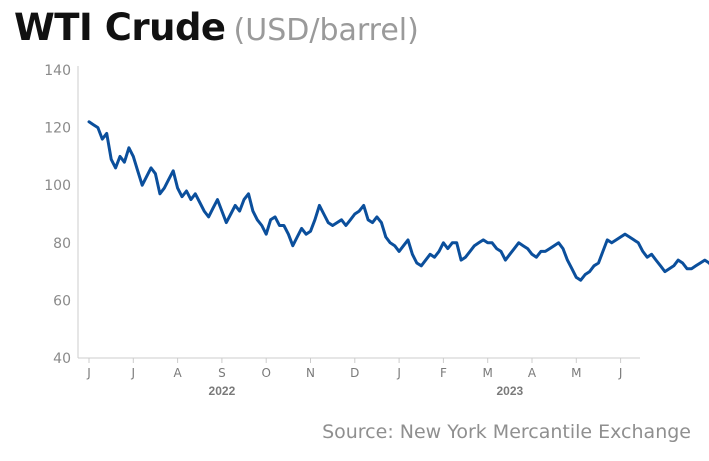 Image resolution: width=709 pixels, height=461 pixels. Describe the element at coordinates (222, 373) in the screenshot. I see `x-tick-label: S` at that location.